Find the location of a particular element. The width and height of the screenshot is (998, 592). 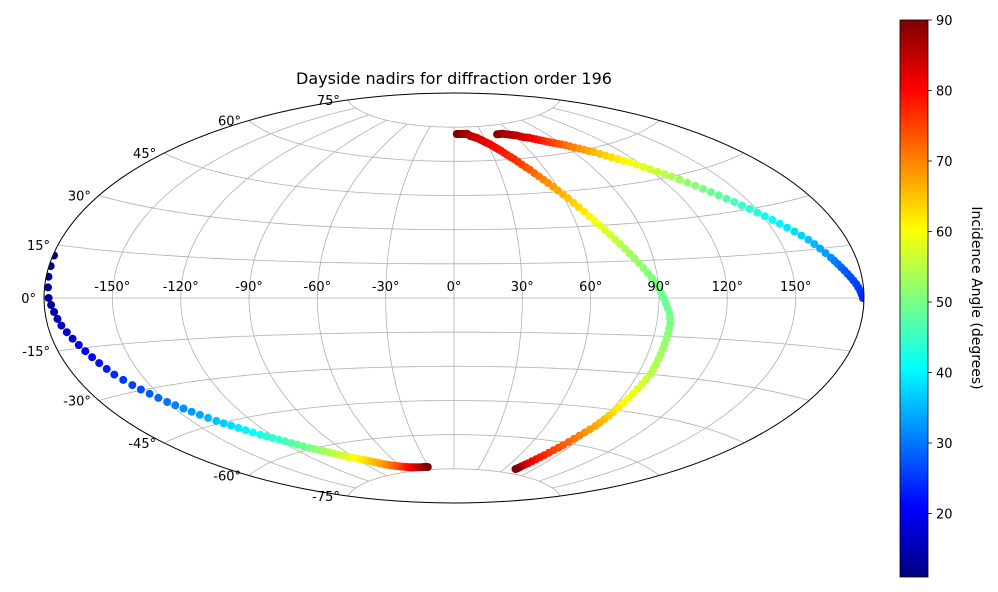

lon-tick-label: -30° is located at coordinates (386, 287).